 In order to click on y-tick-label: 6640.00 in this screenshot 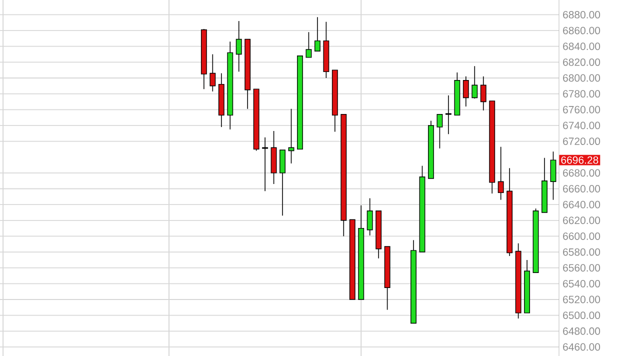, I will do `click(581, 204)`.